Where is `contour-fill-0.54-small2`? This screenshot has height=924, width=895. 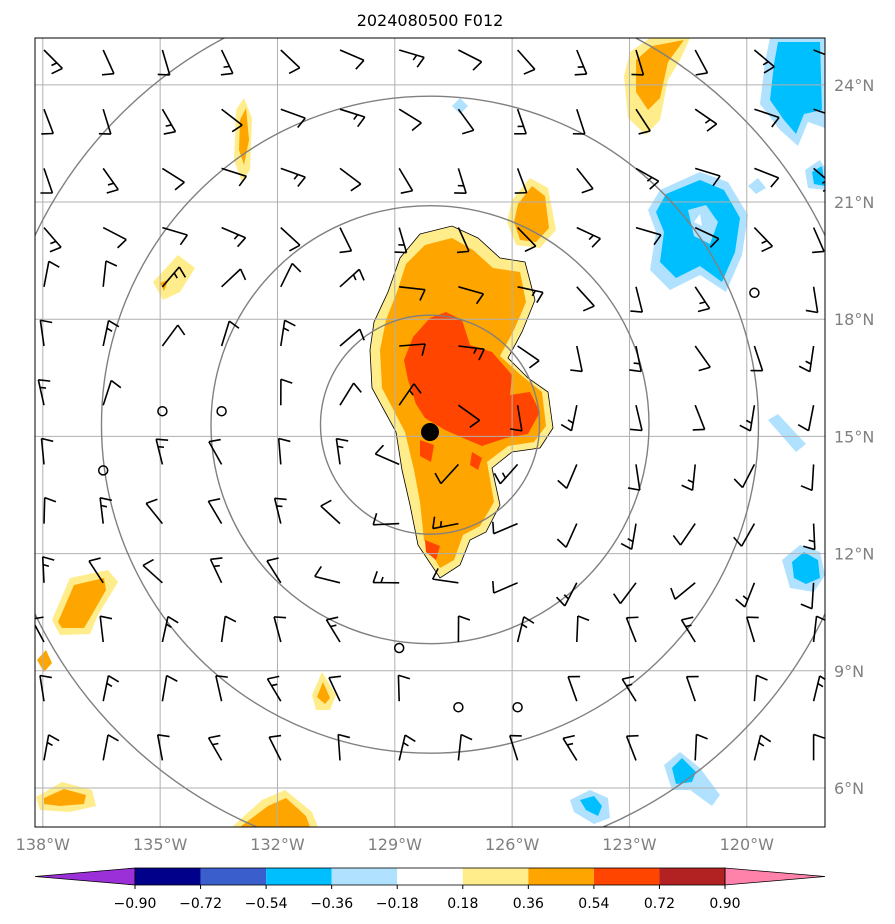
contour-fill-0.54-small2 is located at coordinates (476, 461).